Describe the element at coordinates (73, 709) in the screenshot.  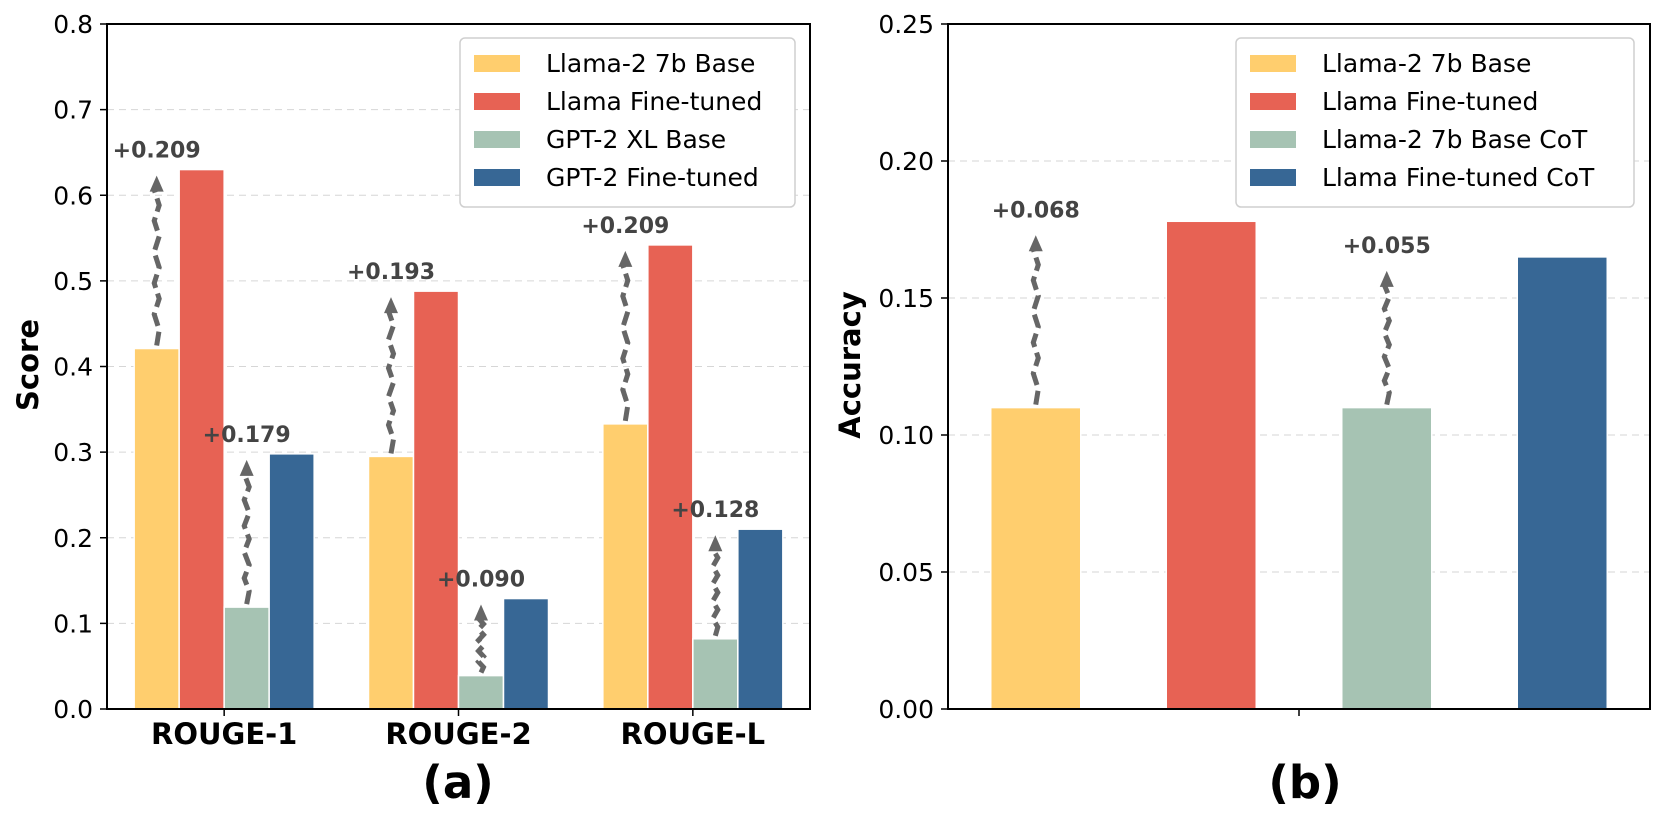
I see `y-tick-label: 0.0` at that location.